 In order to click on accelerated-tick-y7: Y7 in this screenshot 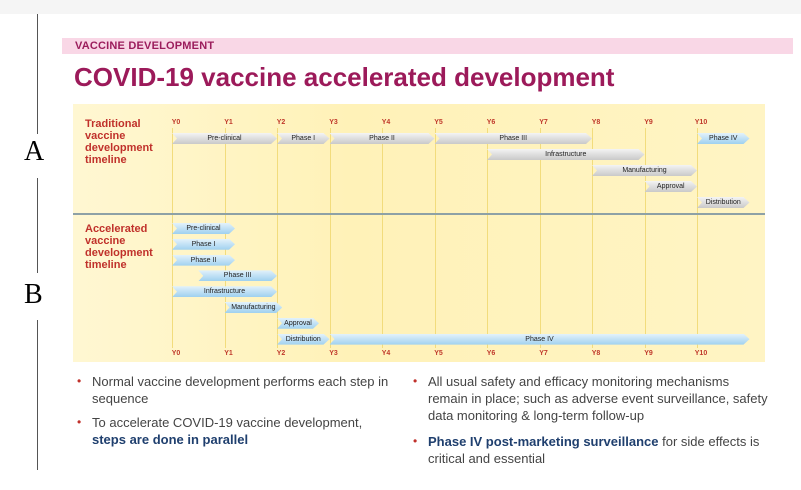, I will do `click(543, 353)`.